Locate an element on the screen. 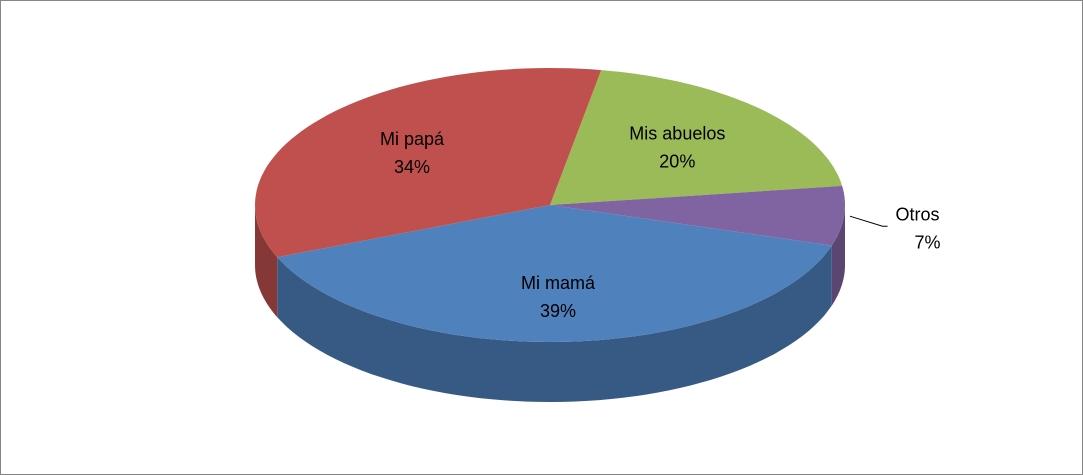 Image resolution: width=1083 pixels, height=475 pixels. slice-value-label: 34% is located at coordinates (412, 167).